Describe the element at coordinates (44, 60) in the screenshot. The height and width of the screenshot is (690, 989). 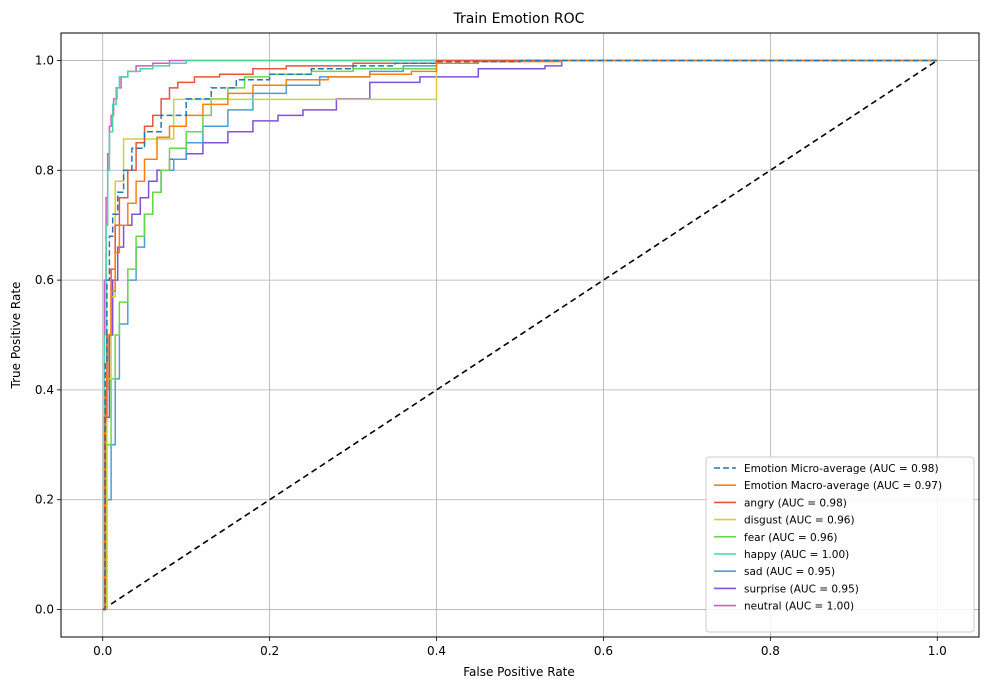
I see `y-tick-label: 1.0` at that location.